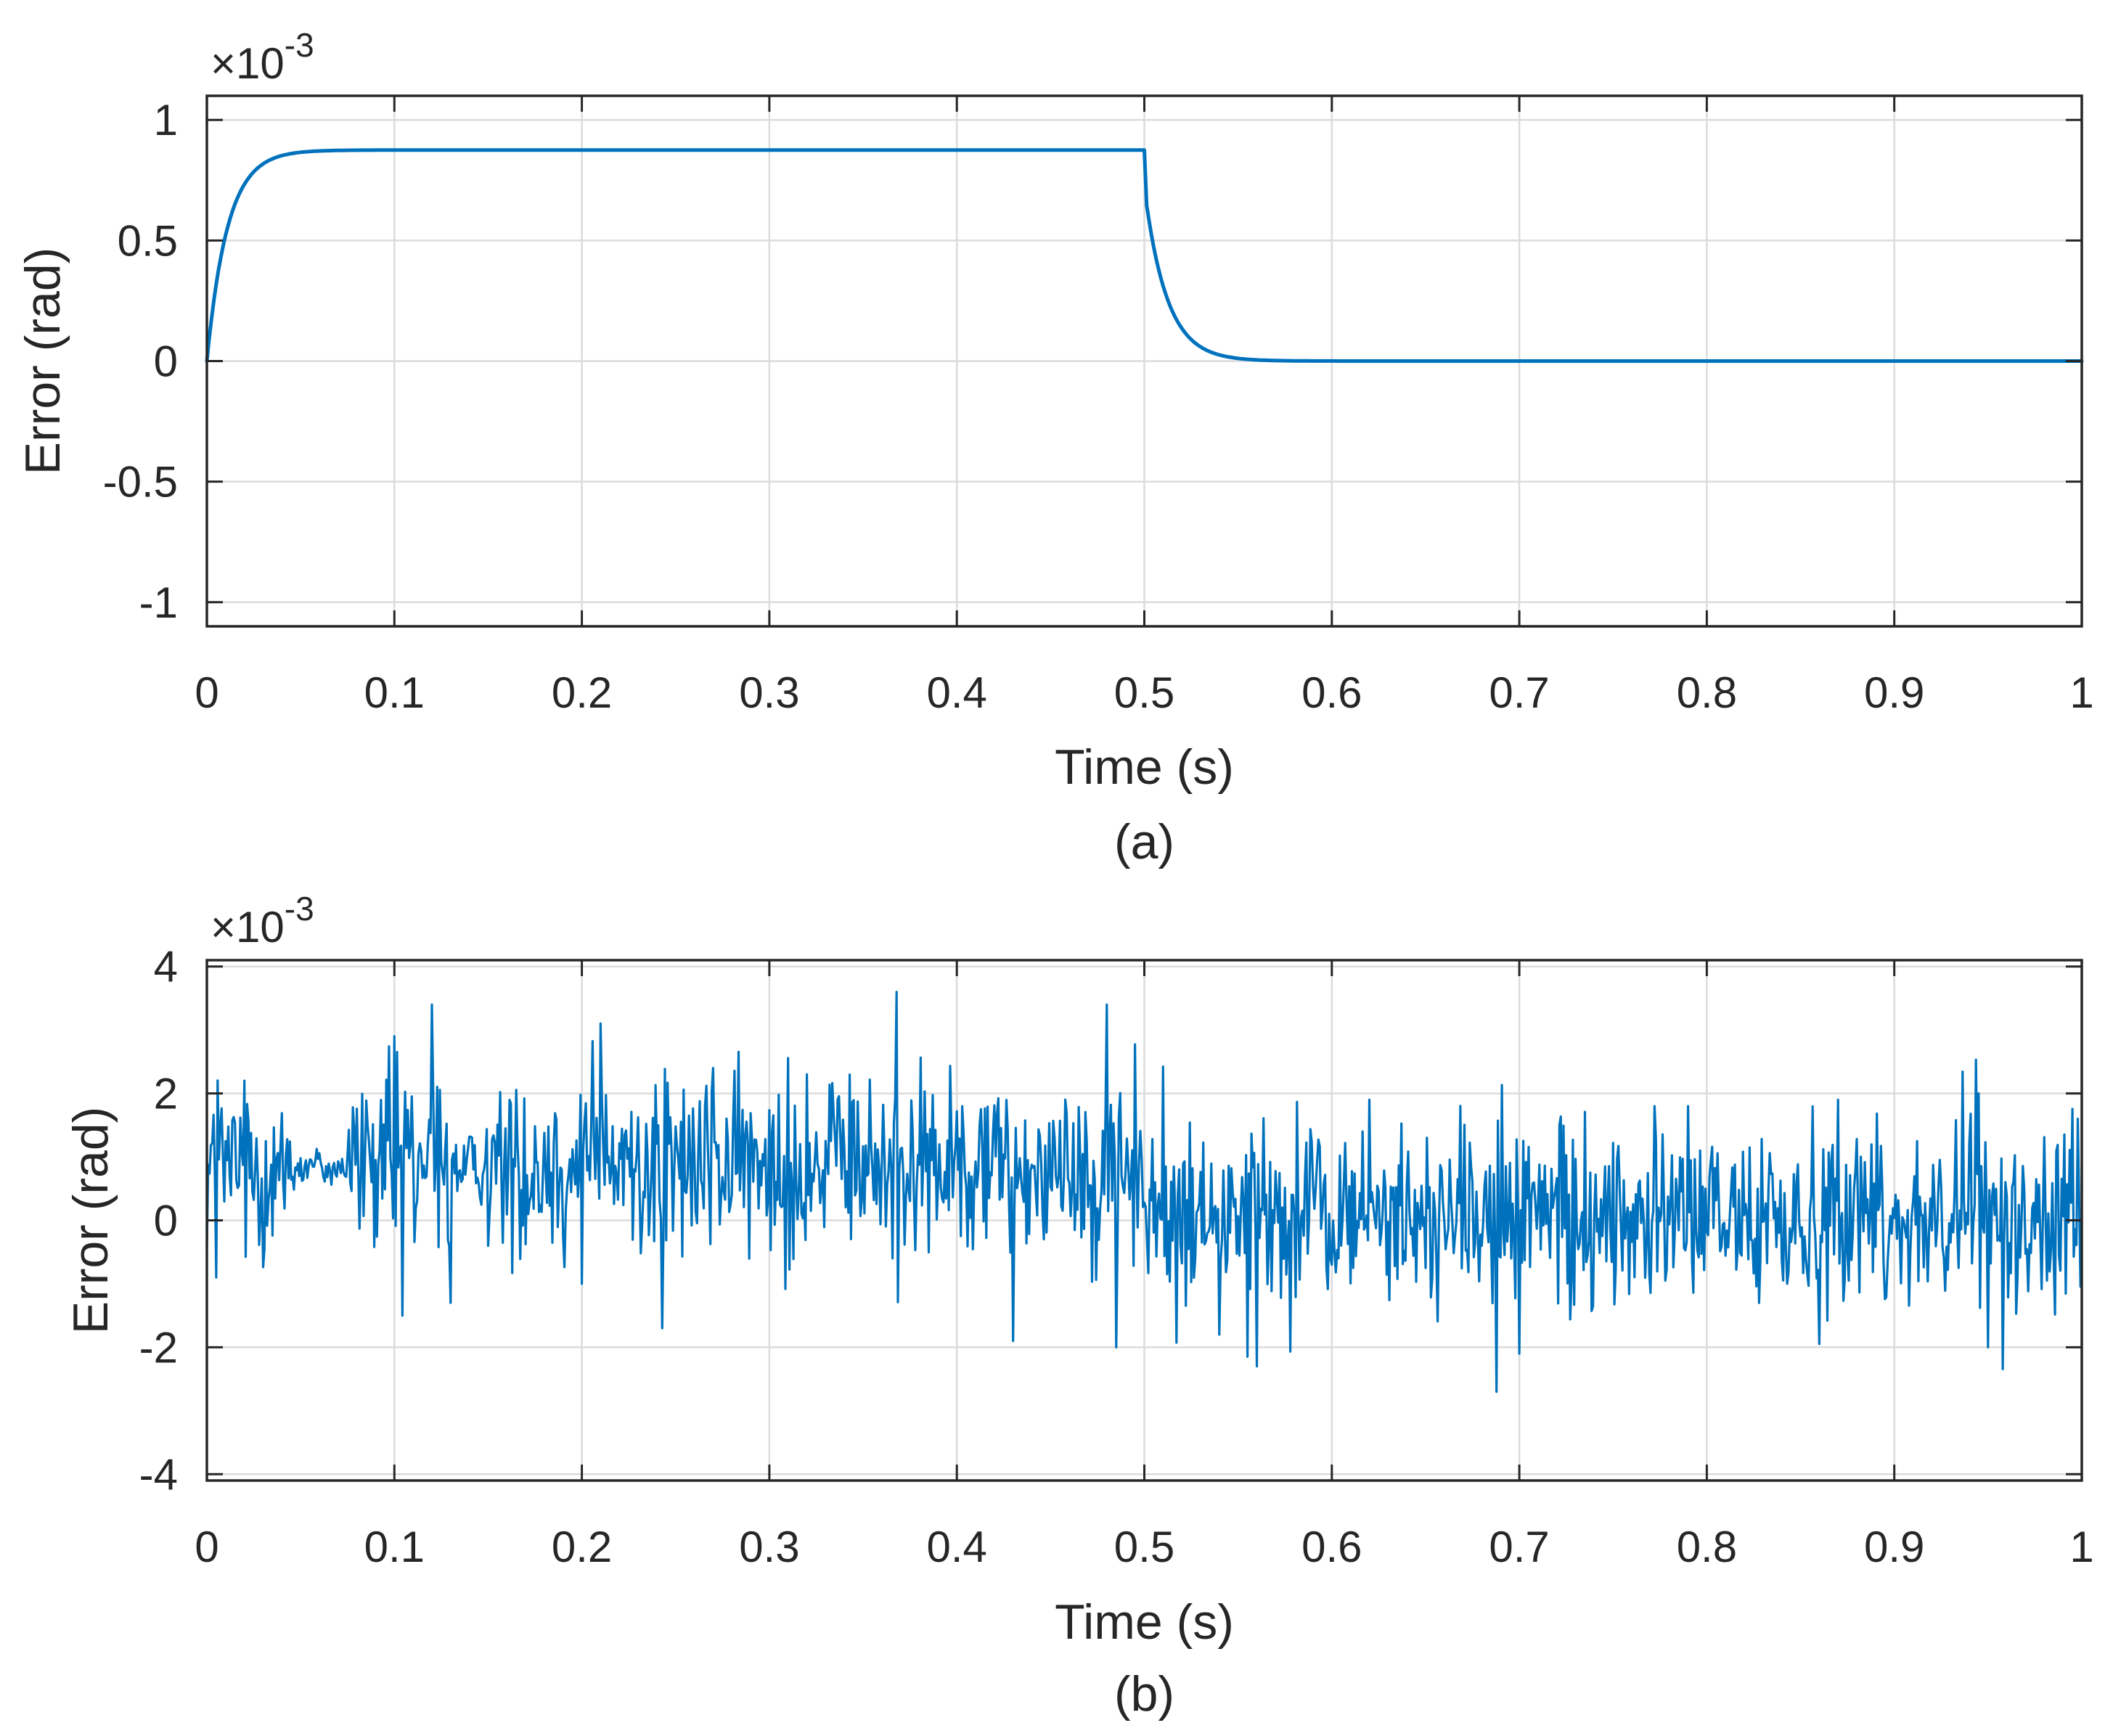 Image resolution: width=2113 pixels, height=1736 pixels. What do you see at coordinates (148, 240) in the screenshot?
I see `y-tick-label: 0.5` at bounding box center [148, 240].